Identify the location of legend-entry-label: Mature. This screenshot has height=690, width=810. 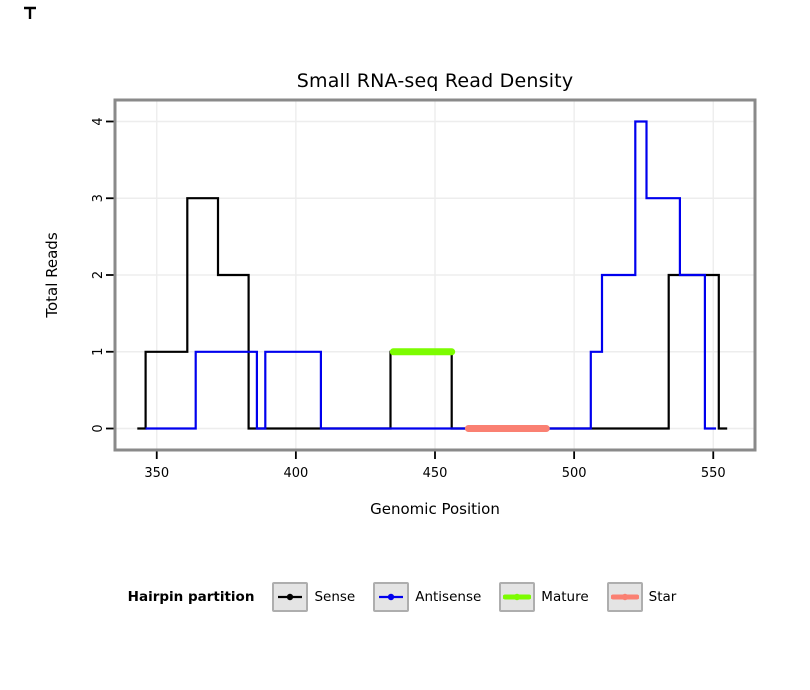
(565, 597).